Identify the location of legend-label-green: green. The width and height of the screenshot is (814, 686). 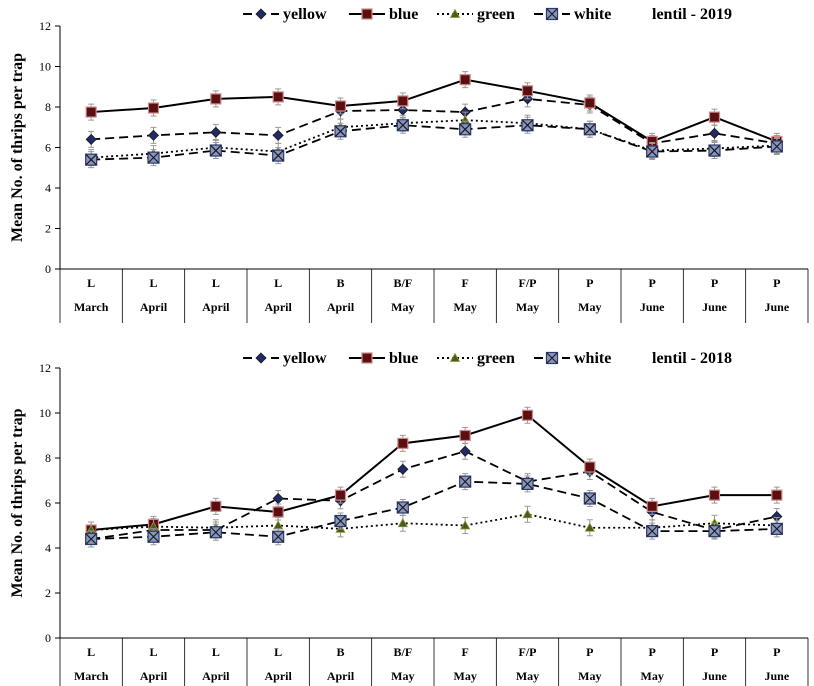
(496, 358).